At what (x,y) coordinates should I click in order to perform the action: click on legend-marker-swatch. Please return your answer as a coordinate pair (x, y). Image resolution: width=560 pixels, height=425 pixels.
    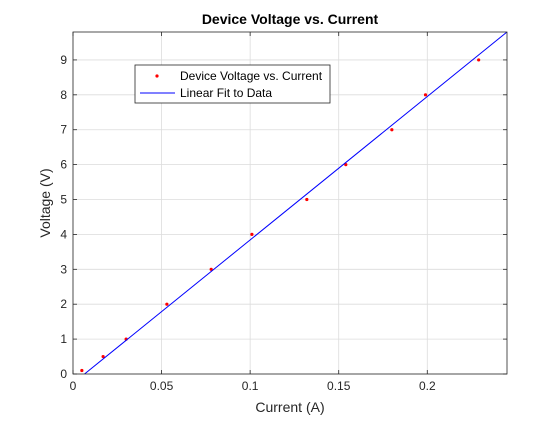
    Looking at the image, I should click on (157, 76).